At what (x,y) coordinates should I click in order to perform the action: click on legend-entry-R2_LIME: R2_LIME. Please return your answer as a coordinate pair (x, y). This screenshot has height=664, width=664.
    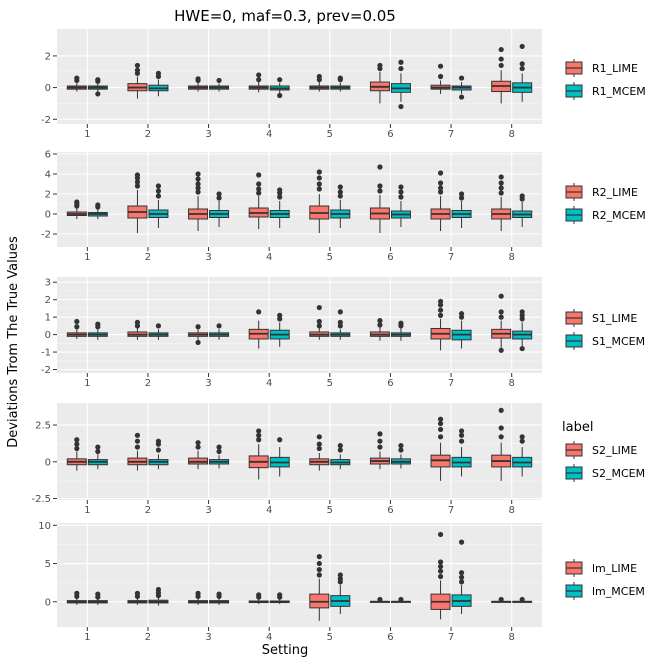
    Looking at the image, I should click on (601, 192).